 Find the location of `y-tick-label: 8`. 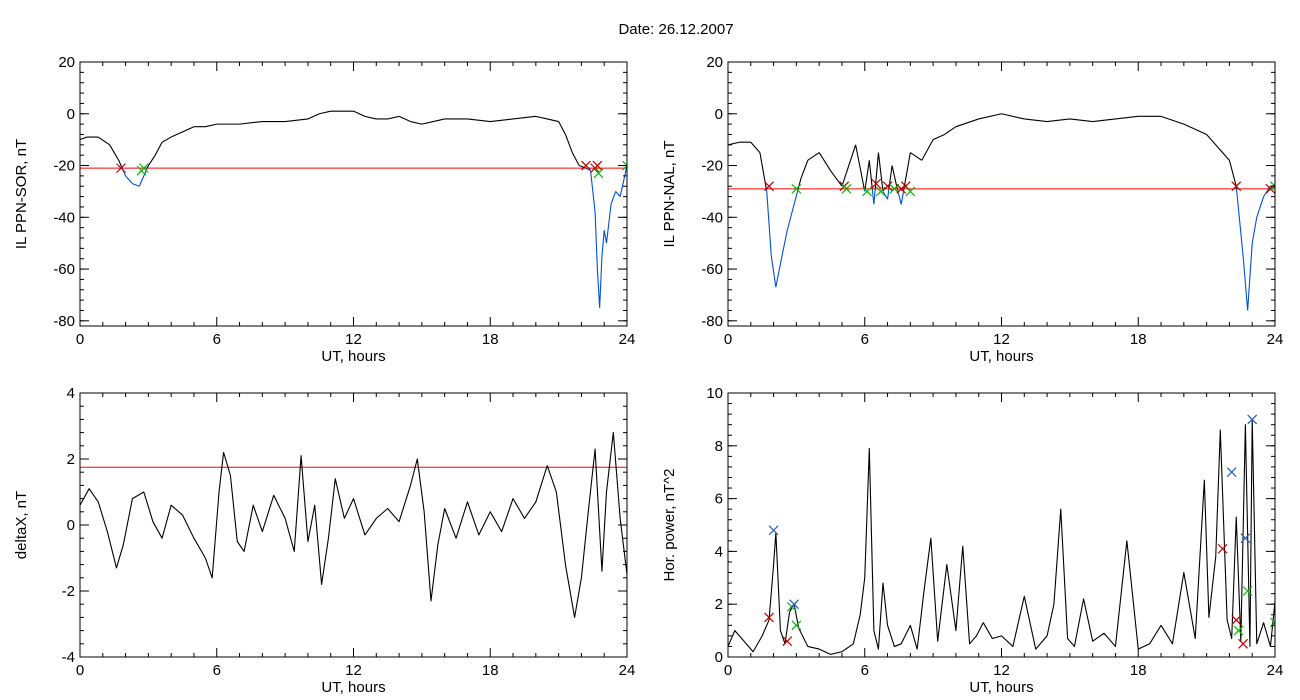

y-tick-label: 8 is located at coordinates (719, 446).